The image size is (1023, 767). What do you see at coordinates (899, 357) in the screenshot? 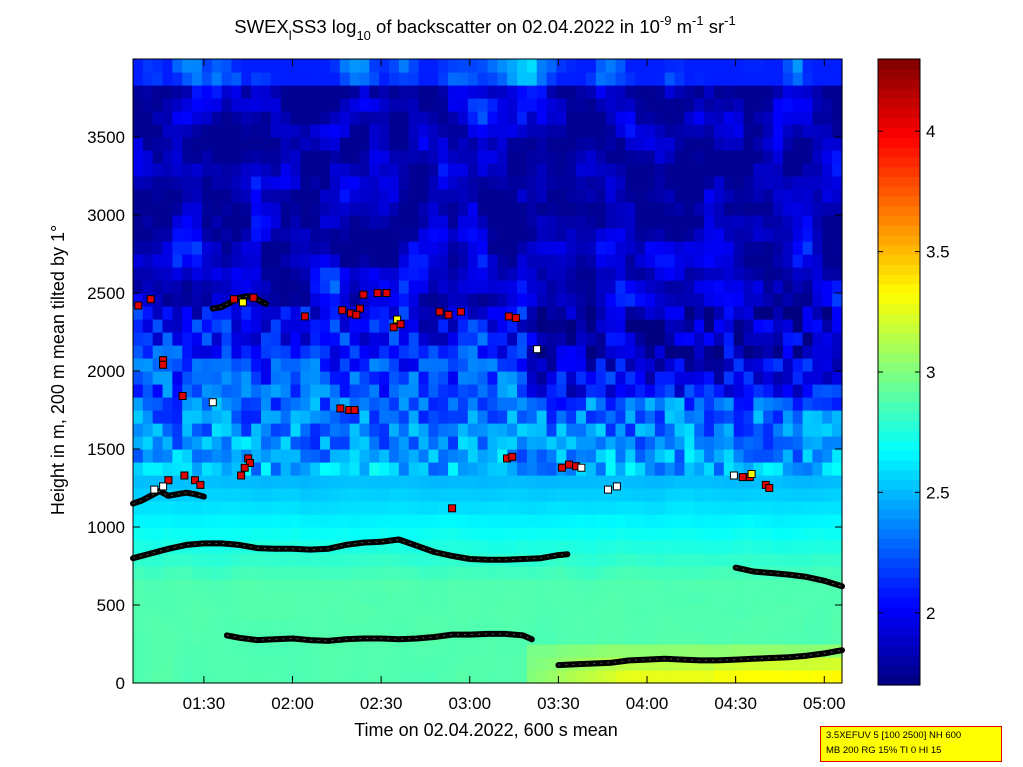
I see `colorbar-segment` at bounding box center [899, 357].